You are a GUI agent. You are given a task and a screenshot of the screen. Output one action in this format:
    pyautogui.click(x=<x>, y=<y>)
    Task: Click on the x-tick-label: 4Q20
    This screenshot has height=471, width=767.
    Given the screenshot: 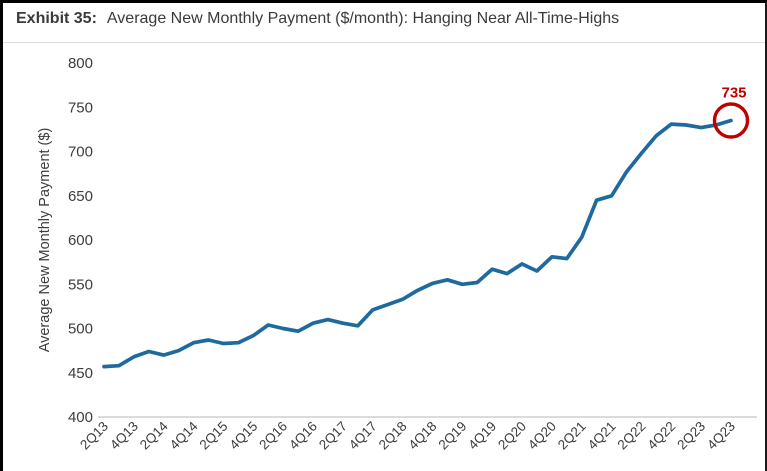 What is the action you would take?
    pyautogui.click(x=542, y=436)
    